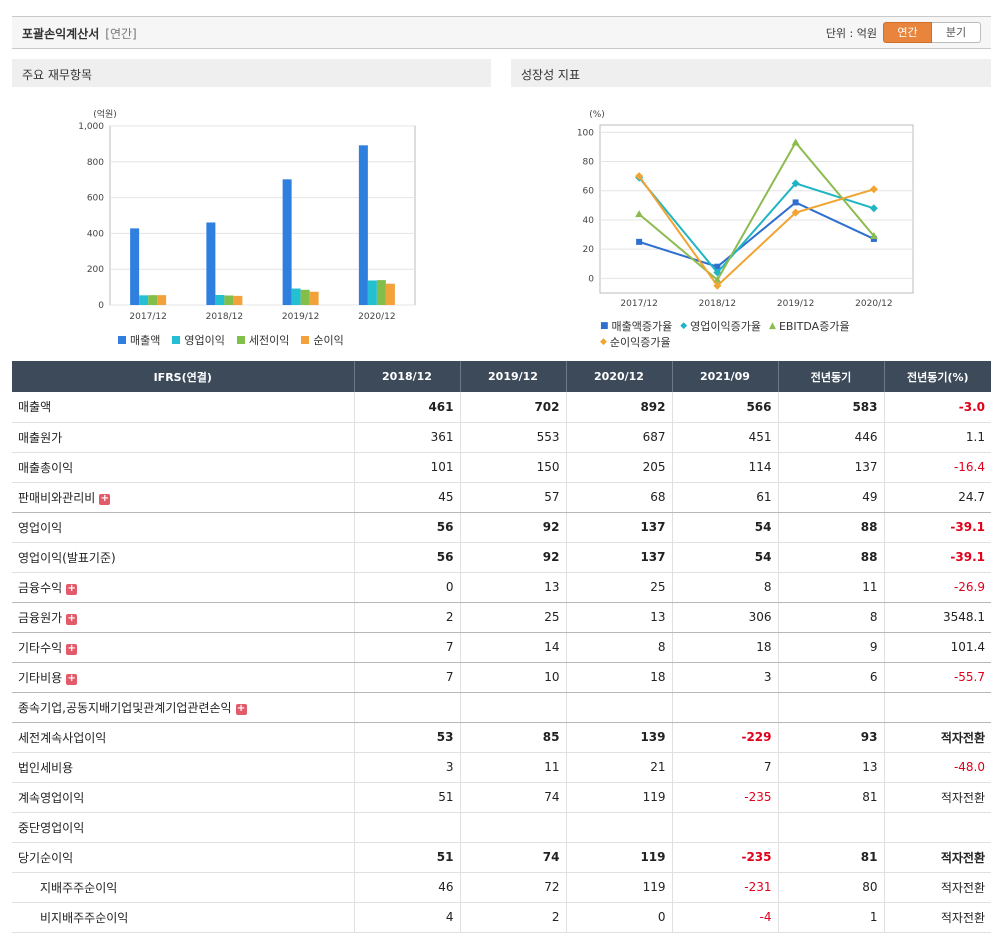  I want to click on row-label-text: 금융수익, so click(40, 587).